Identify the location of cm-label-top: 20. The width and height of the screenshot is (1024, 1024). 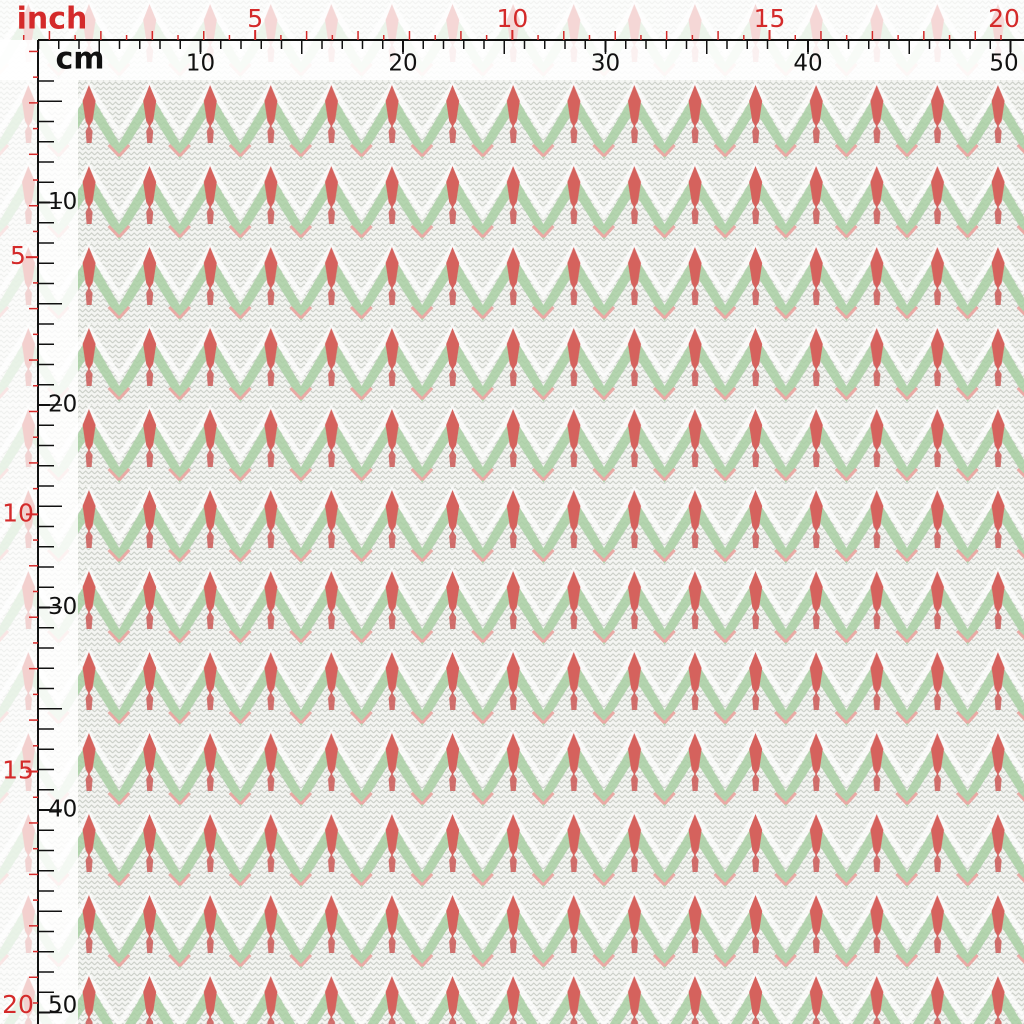
(402, 64).